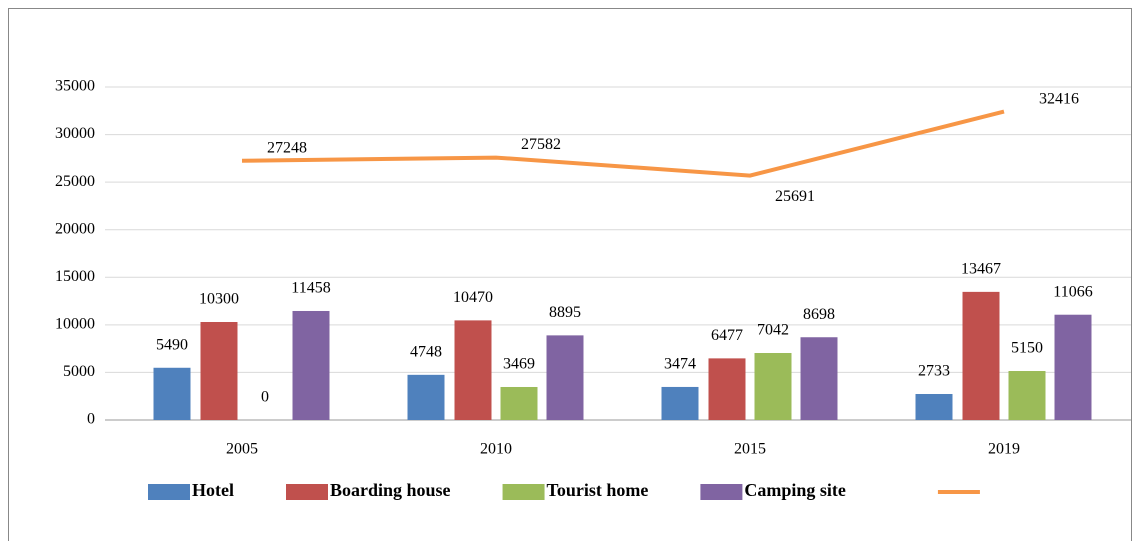 This screenshot has width=1140, height=541. What do you see at coordinates (680, 364) in the screenshot?
I see `data-label: 3474` at bounding box center [680, 364].